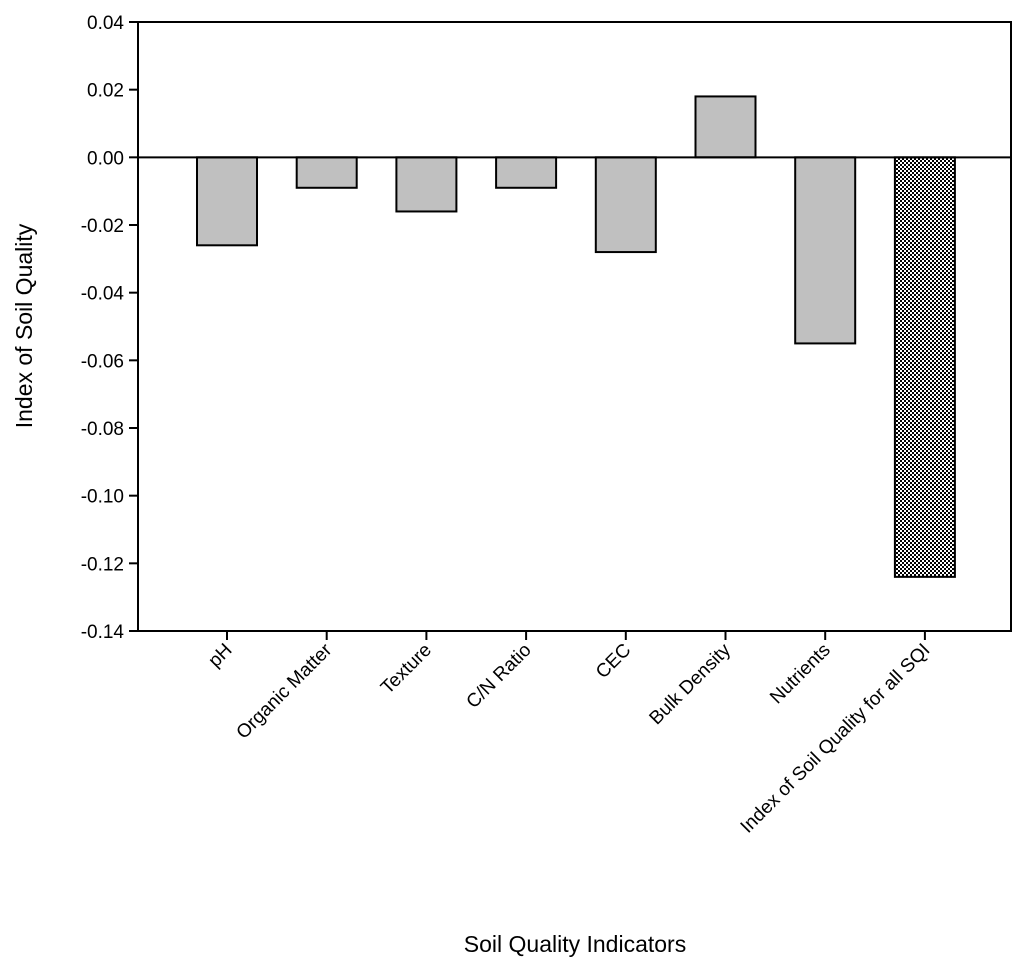  Describe the element at coordinates (836, 739) in the screenshot. I see `x-category-label: Index of Soil Quality for all SQI` at that location.